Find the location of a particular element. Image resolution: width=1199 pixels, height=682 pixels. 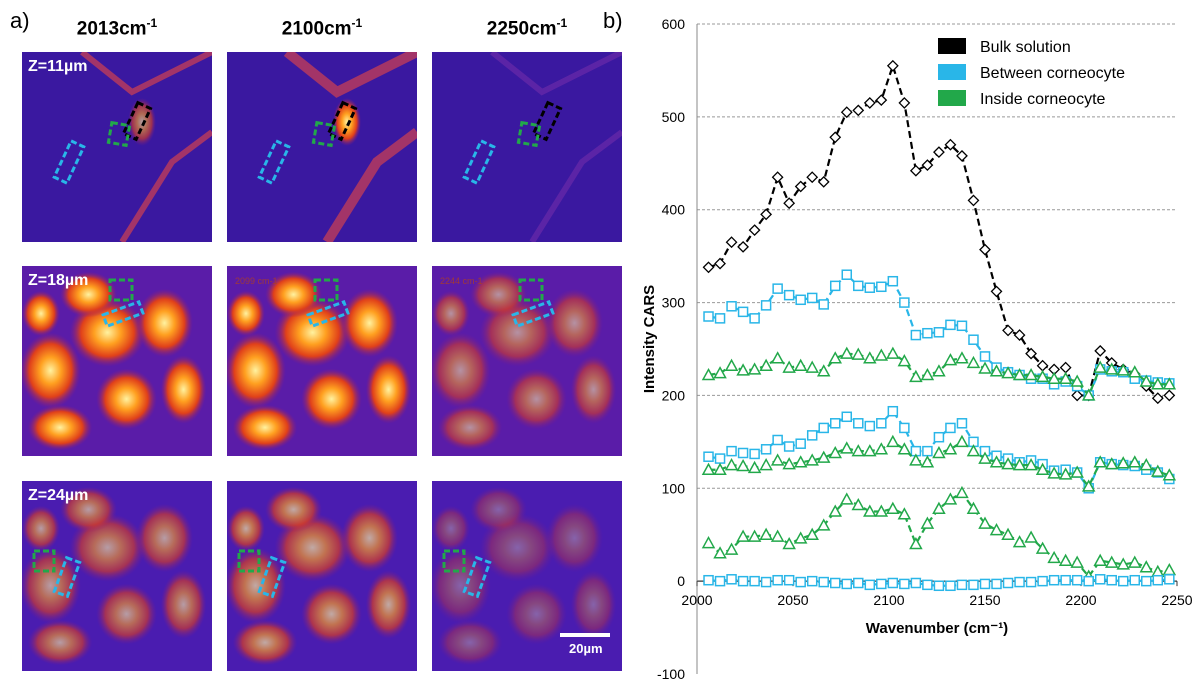

microscopy-image-r2-c1 is located at coordinates (322, 576).